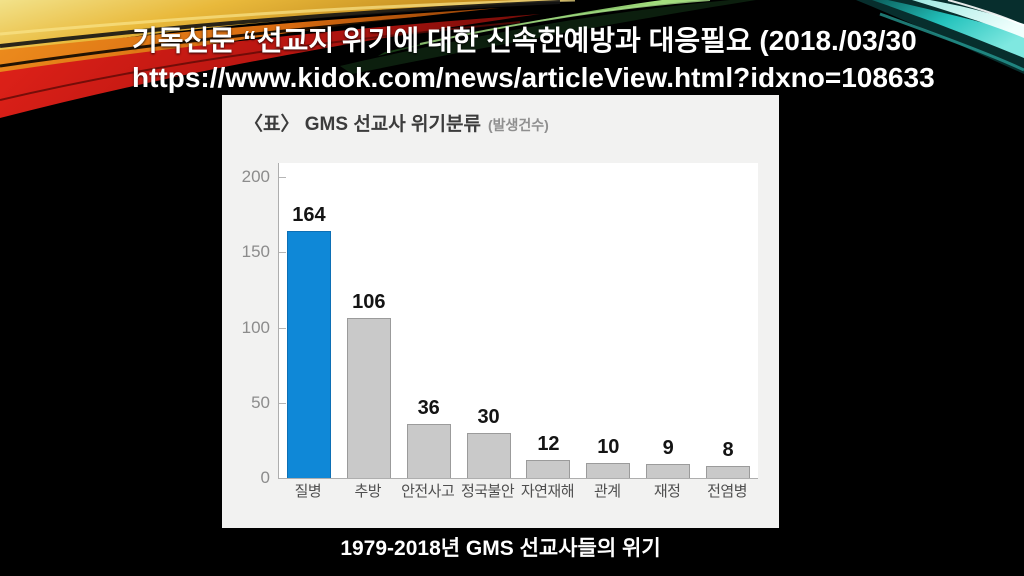 The width and height of the screenshot is (1024, 576). I want to click on bar-slot: 9, so click(668, 320).